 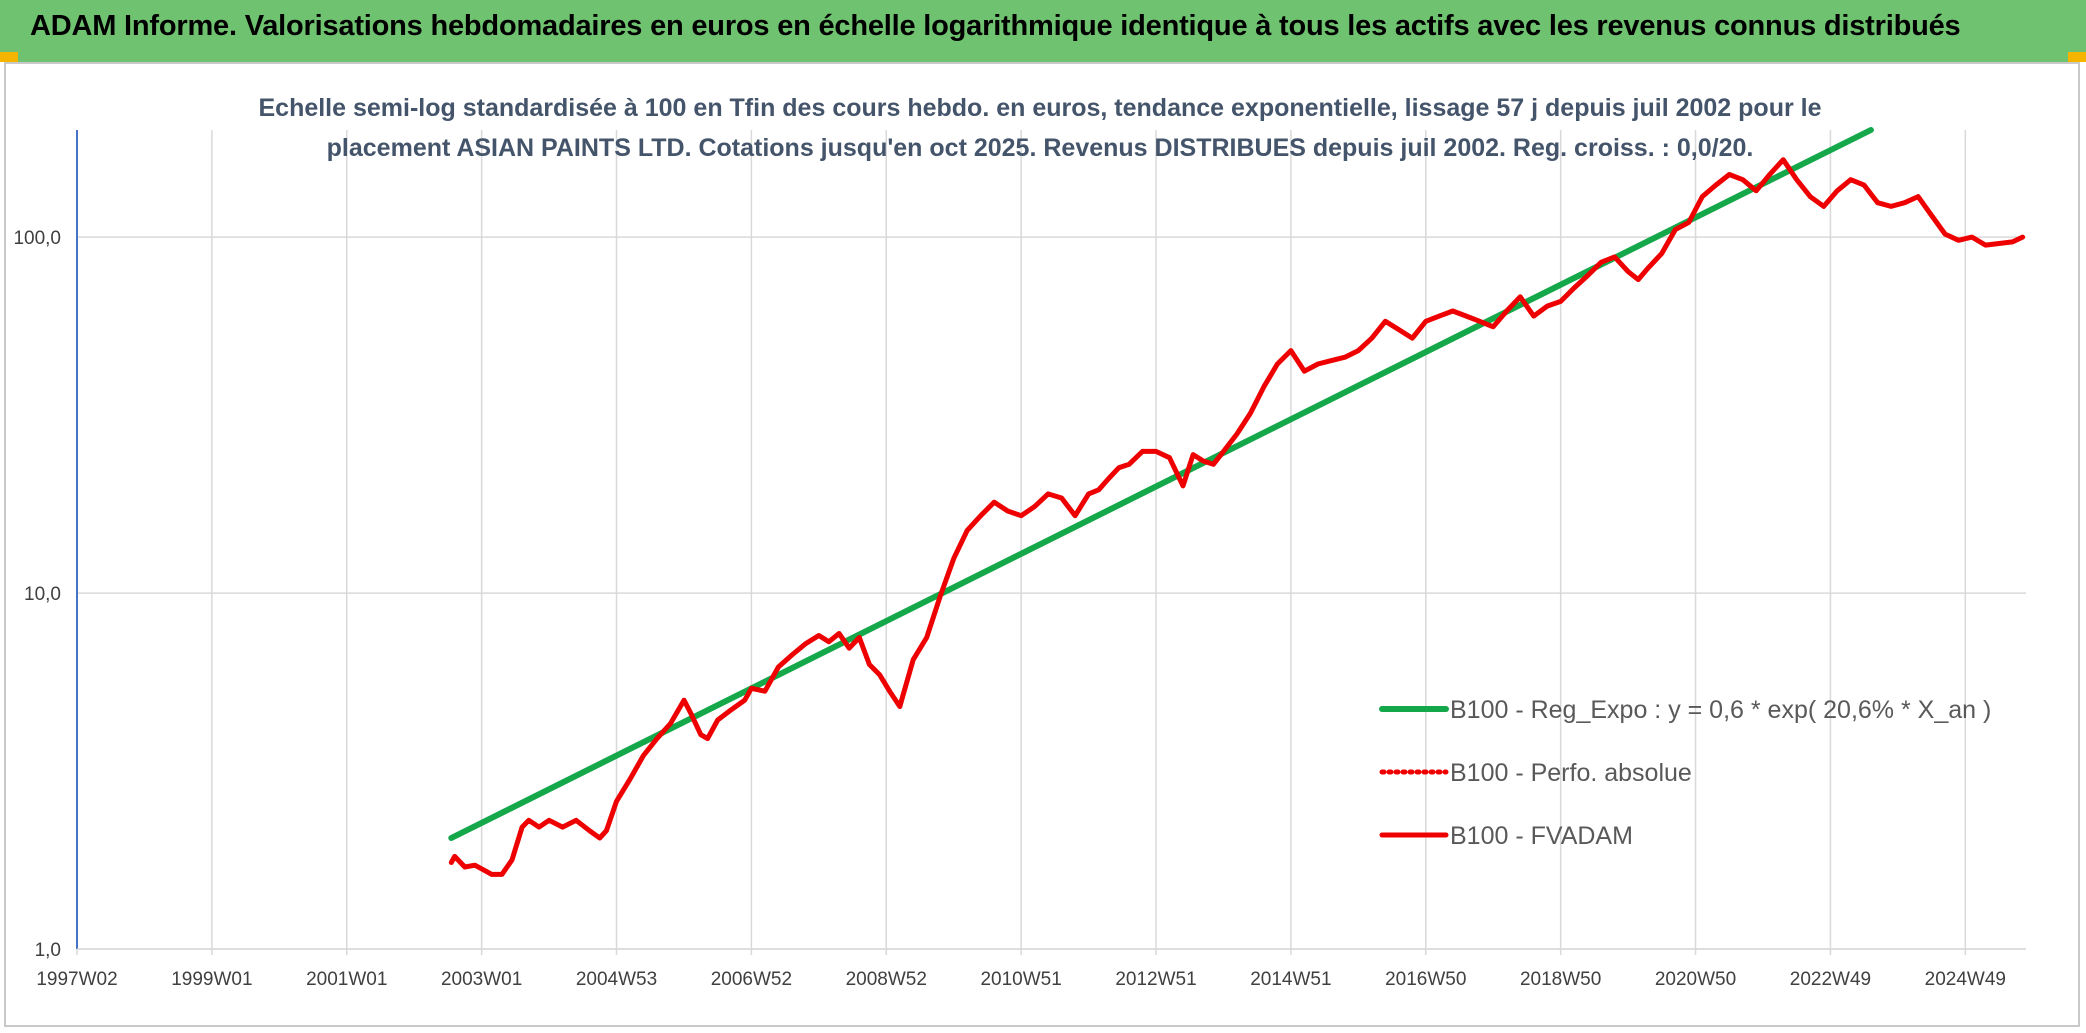 I want to click on y-tick-label: 100,0, so click(x=37, y=238).